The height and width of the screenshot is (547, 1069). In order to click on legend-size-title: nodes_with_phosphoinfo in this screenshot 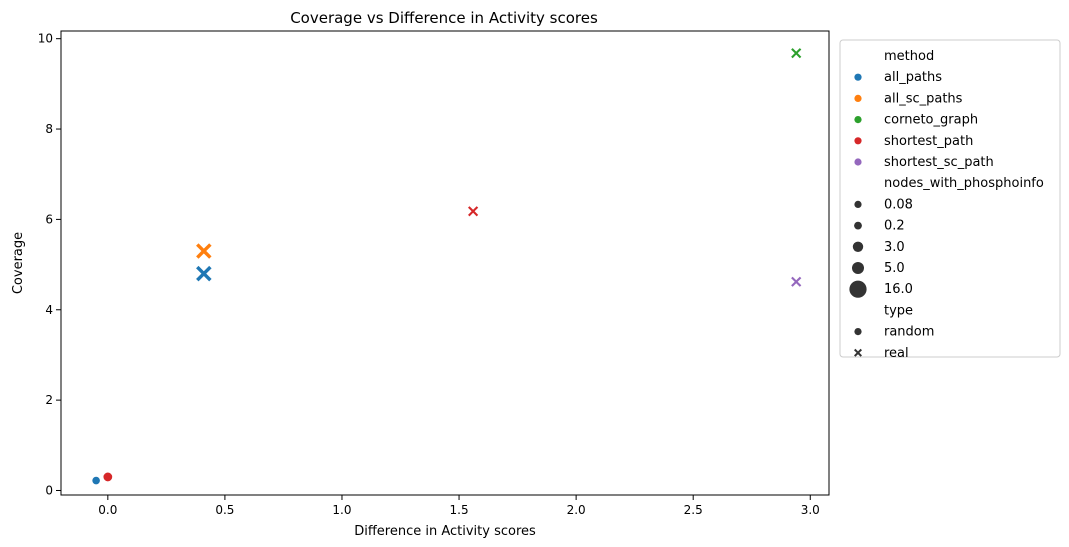, I will do `click(964, 183)`.